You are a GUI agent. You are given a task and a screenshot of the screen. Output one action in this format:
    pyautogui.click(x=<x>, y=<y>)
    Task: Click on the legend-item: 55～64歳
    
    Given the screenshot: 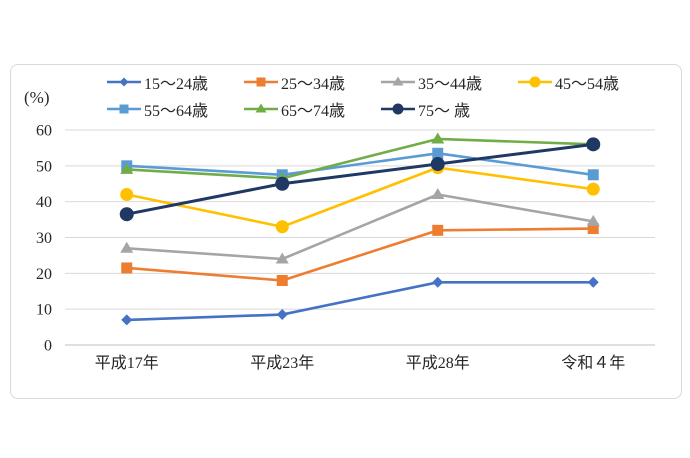 What is the action you would take?
    pyautogui.click(x=174, y=108)
    